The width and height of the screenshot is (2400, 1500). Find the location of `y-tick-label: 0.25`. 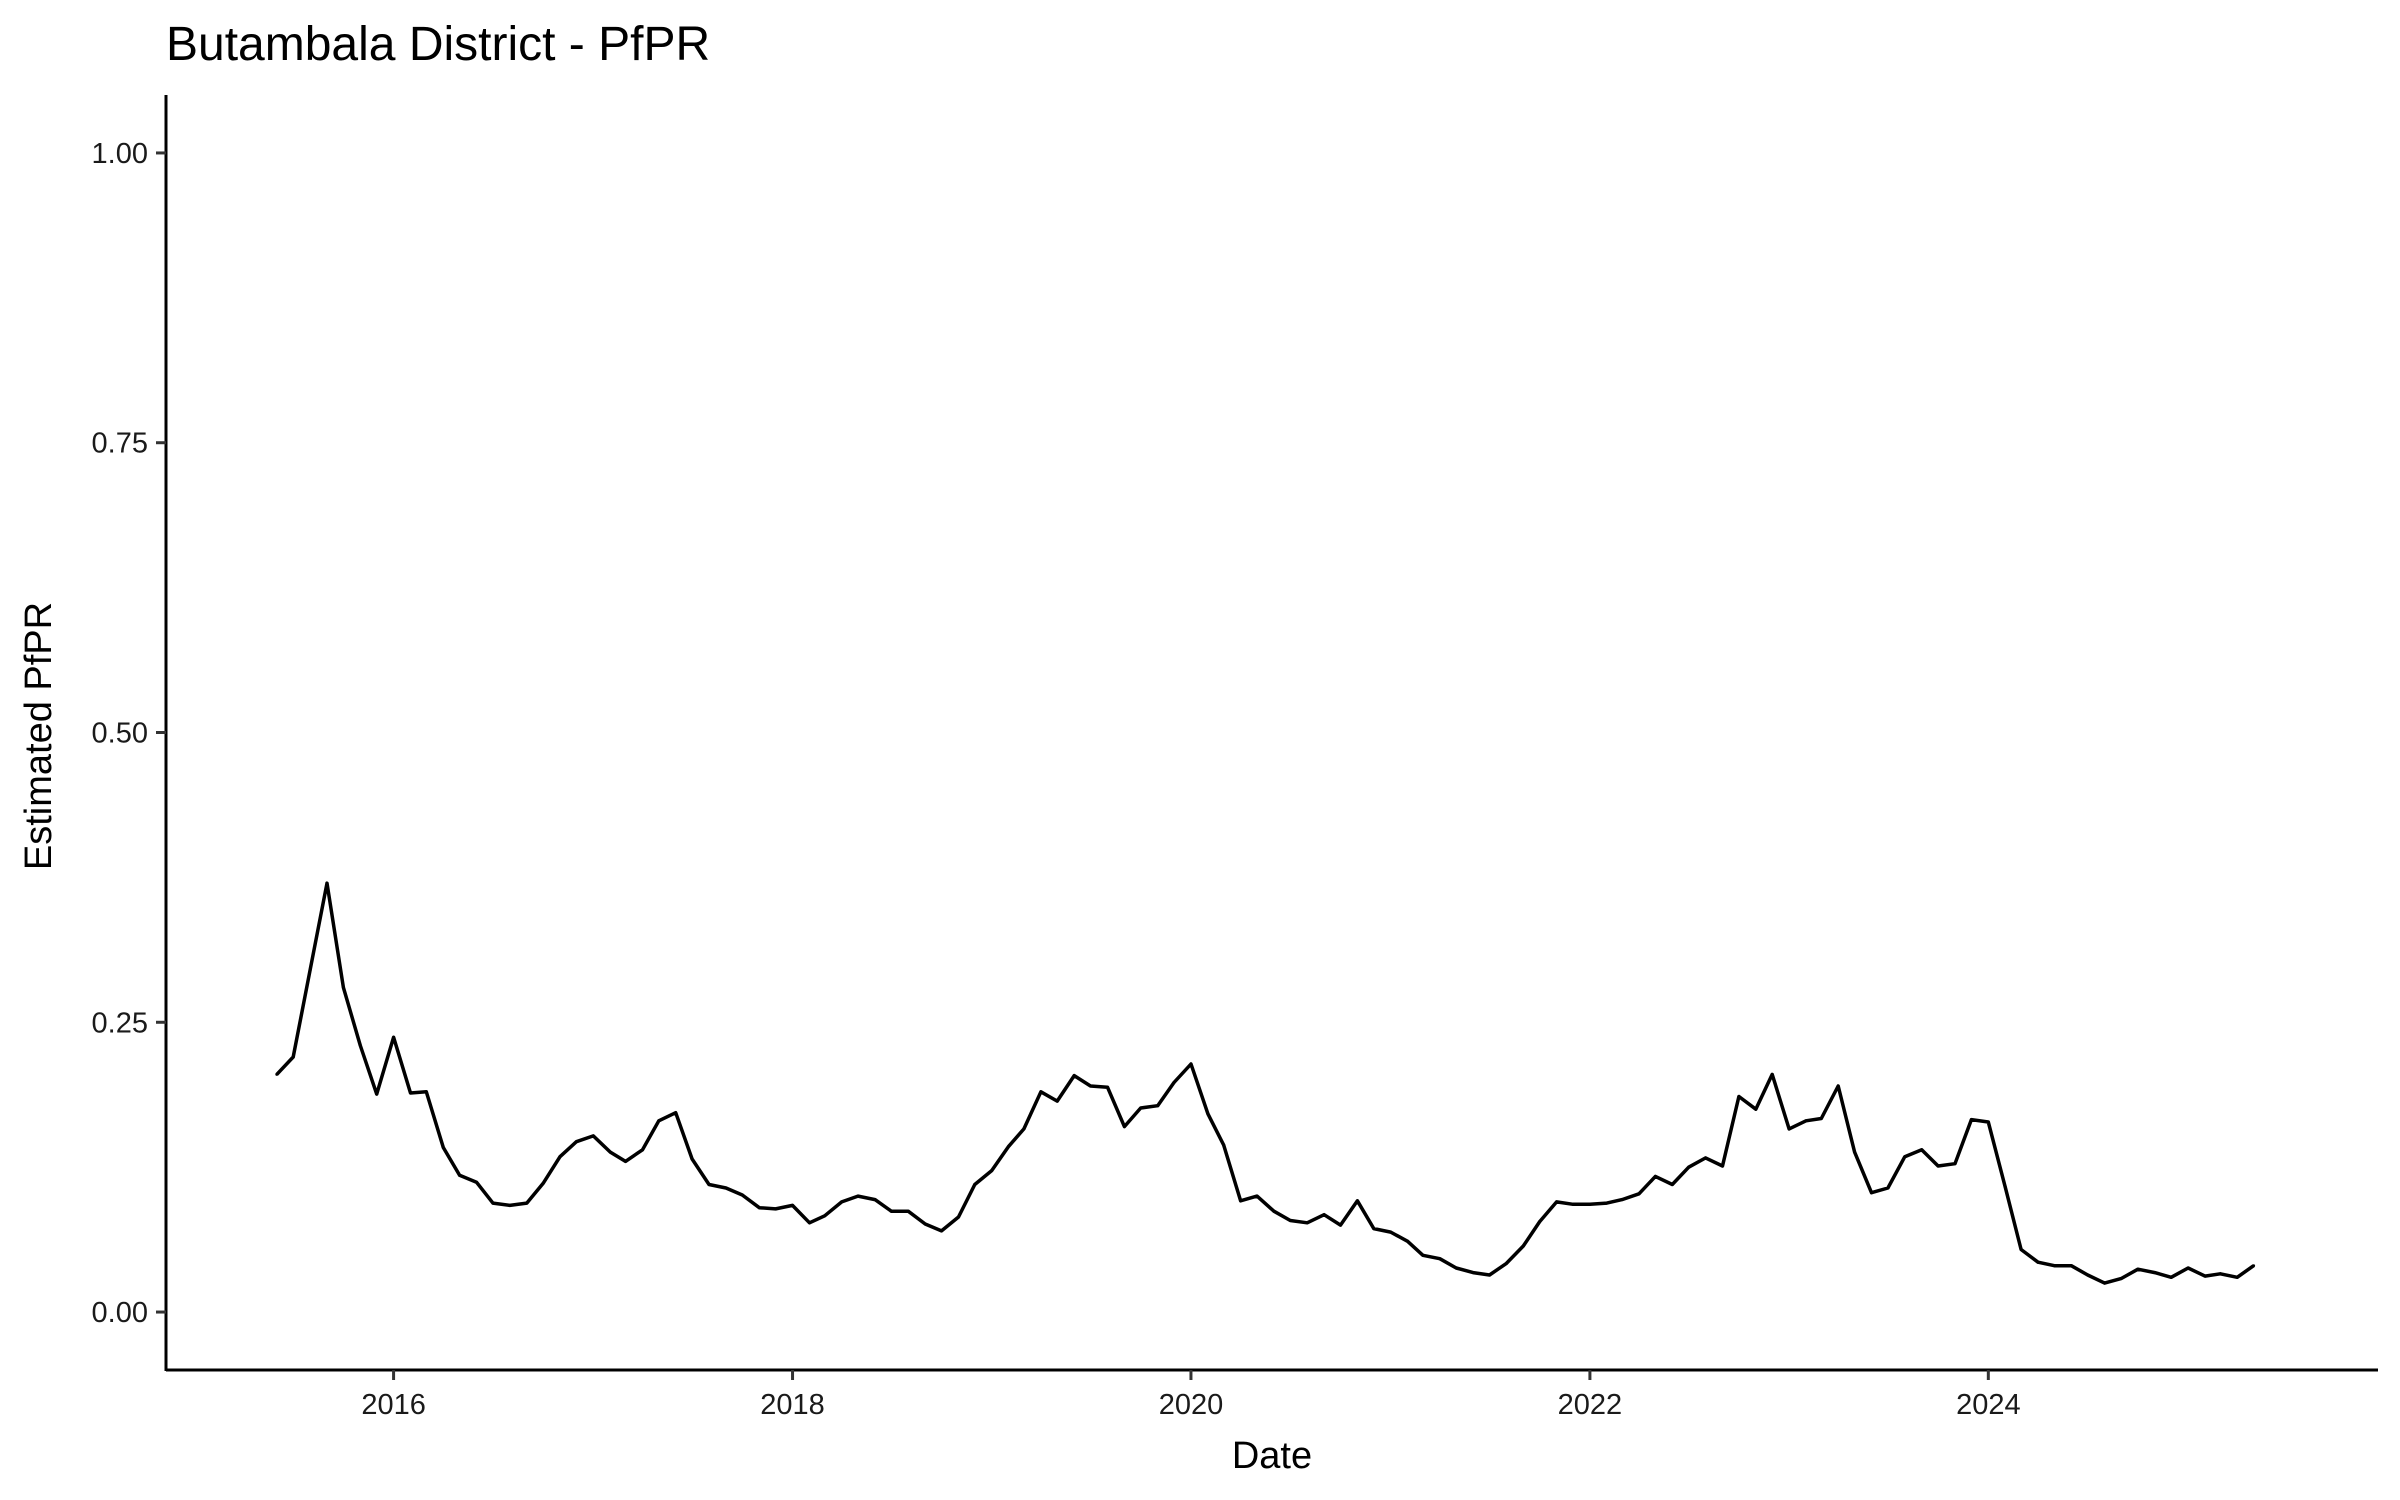

y-tick-label: 0.25 is located at coordinates (120, 1023).